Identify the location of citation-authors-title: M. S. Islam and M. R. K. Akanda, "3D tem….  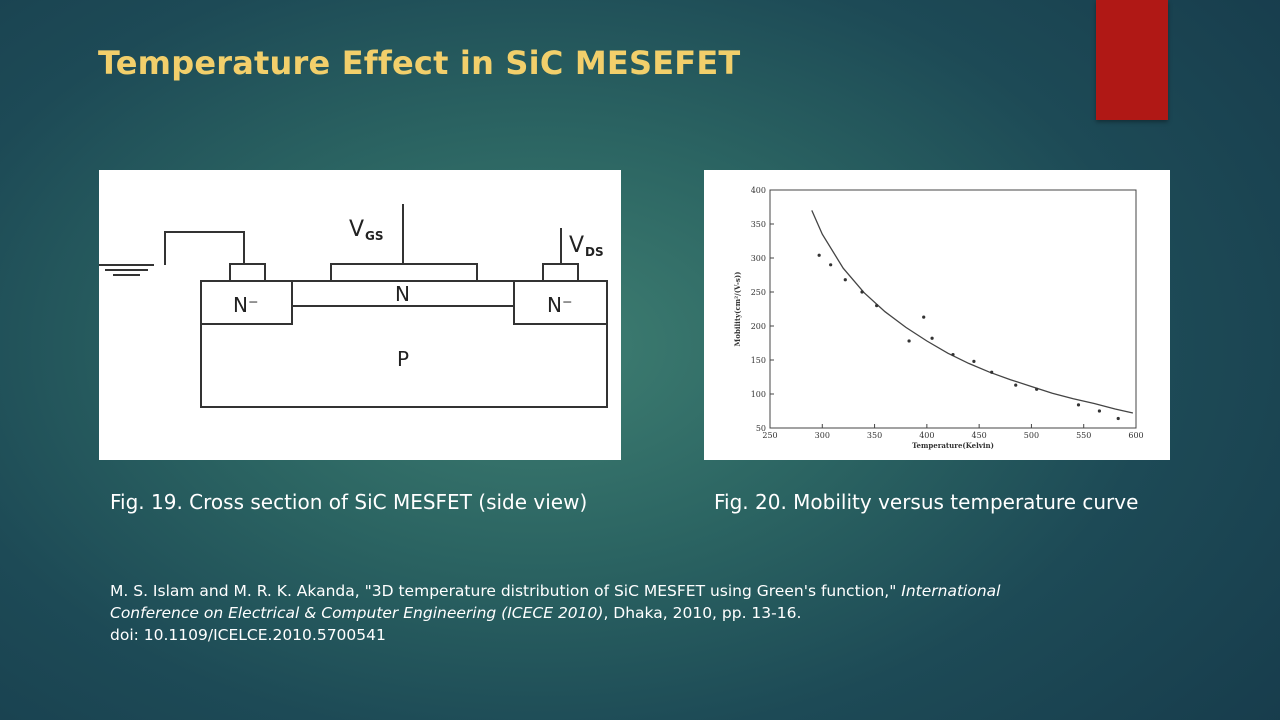
(506, 591).